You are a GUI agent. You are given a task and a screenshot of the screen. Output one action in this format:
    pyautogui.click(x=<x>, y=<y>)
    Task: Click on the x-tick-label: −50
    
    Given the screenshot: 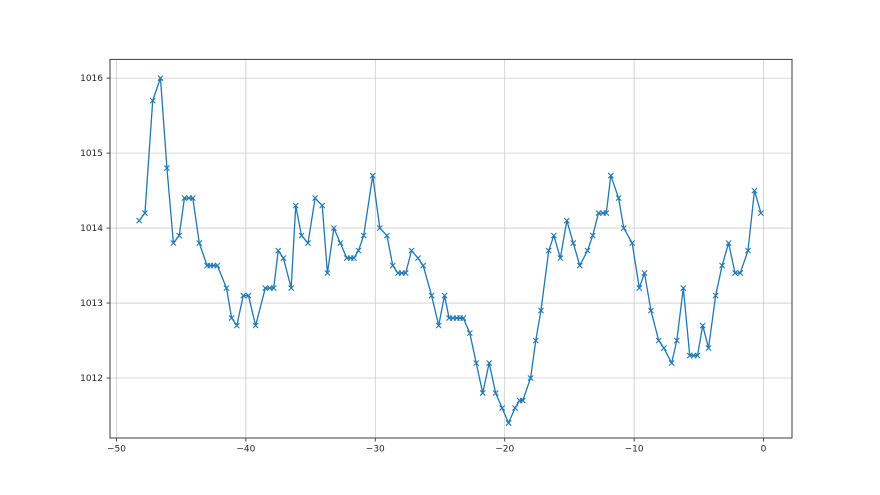 What is the action you would take?
    pyautogui.click(x=116, y=450)
    